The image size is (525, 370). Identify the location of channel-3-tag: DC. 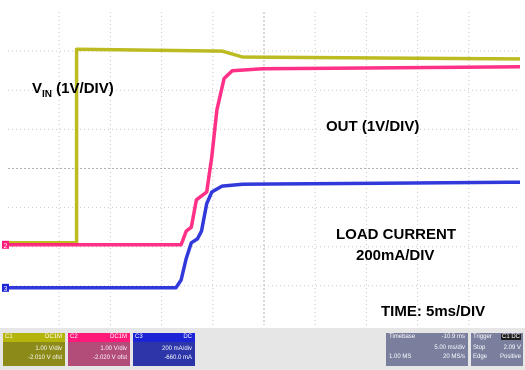
(187, 337).